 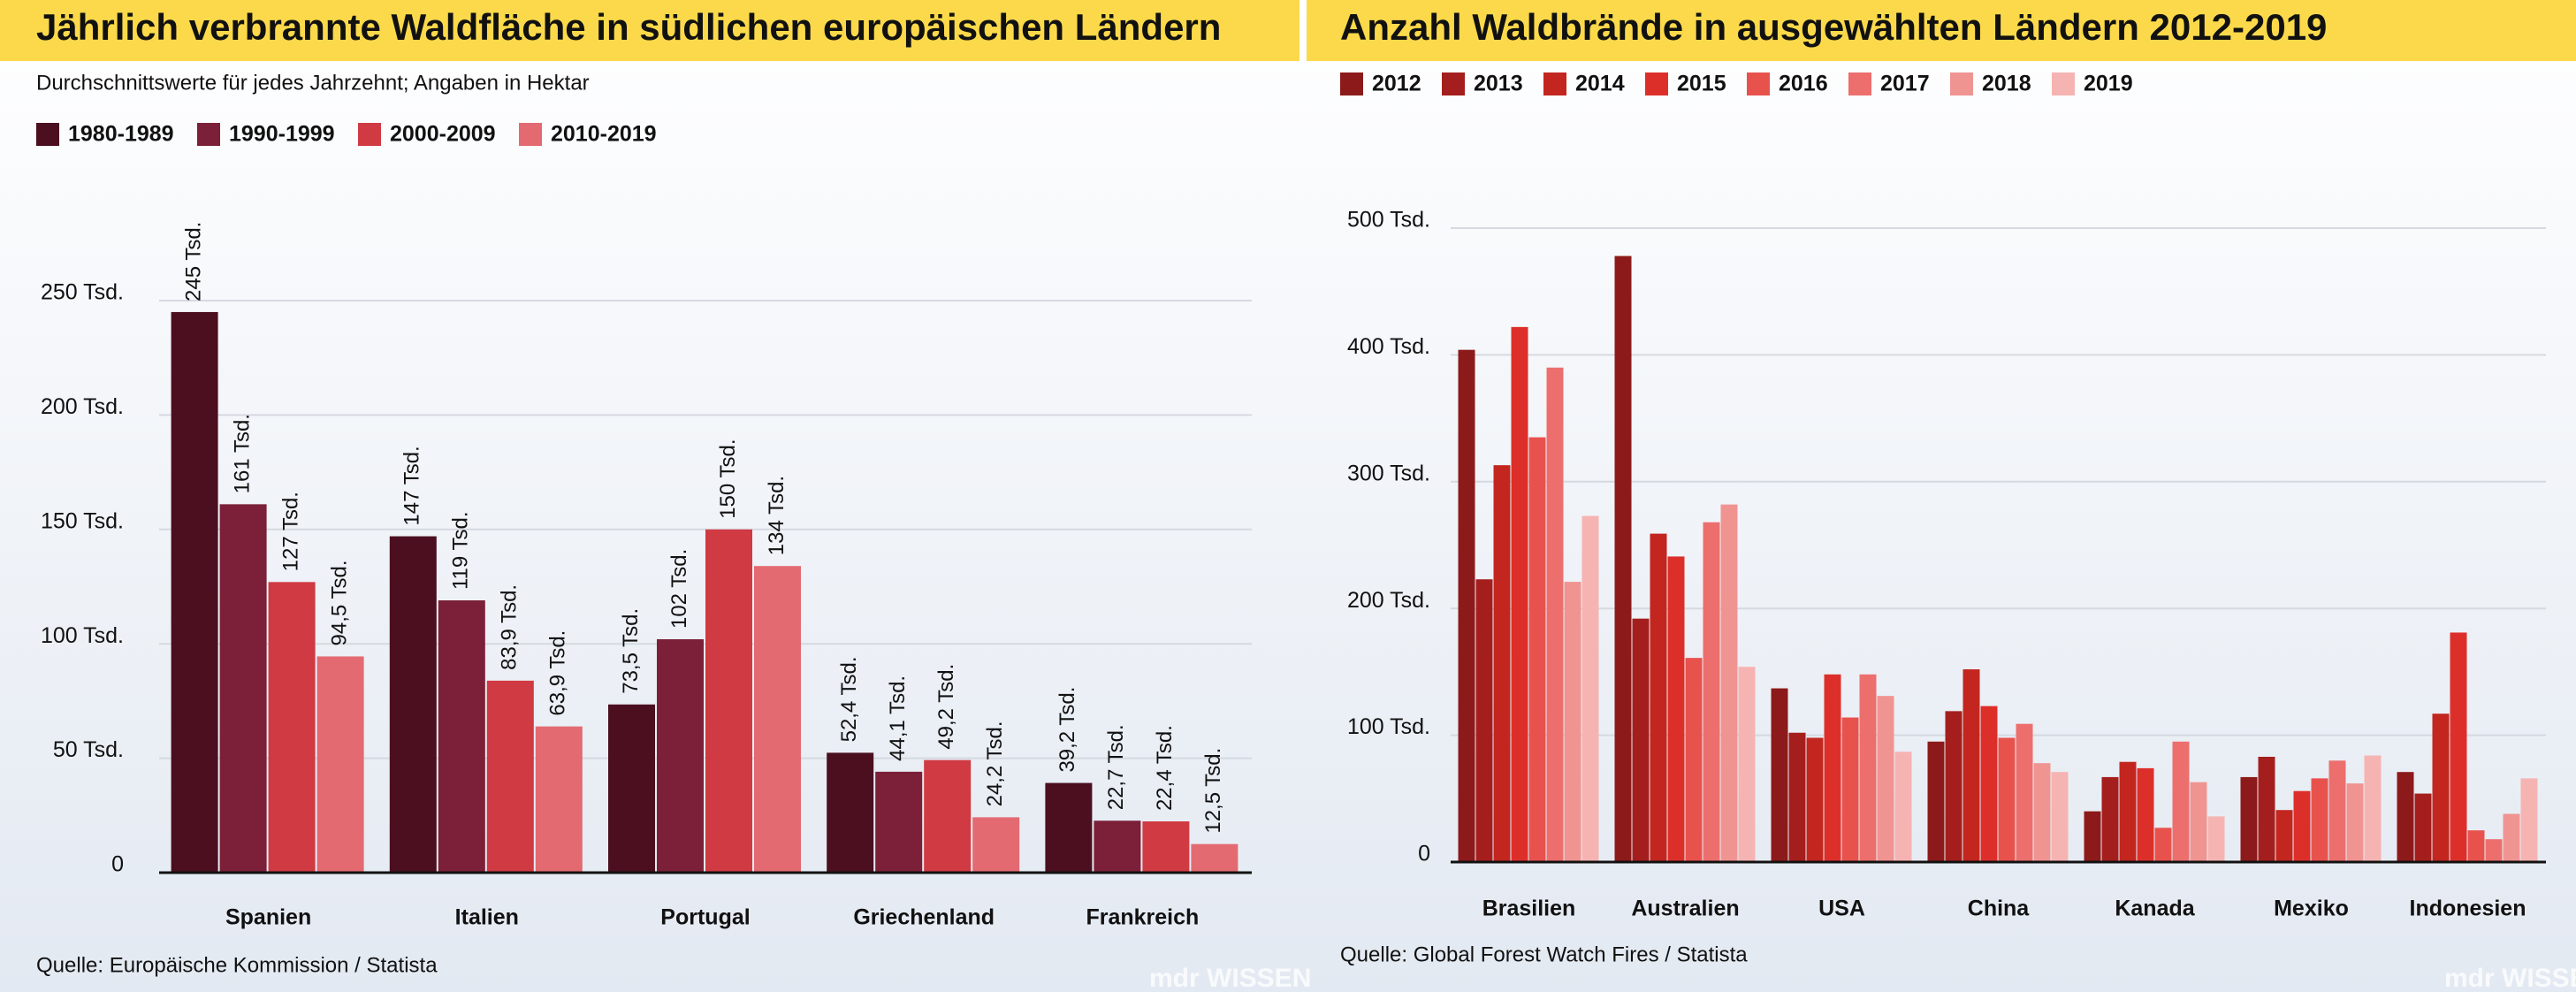 I want to click on x-tick-label: Indonesien, so click(x=2468, y=909).